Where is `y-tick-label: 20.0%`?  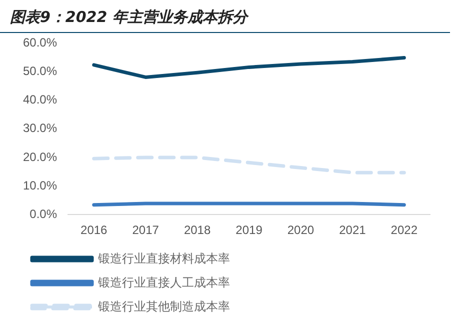
y-tick-label: 20.0% is located at coordinates (40, 157).